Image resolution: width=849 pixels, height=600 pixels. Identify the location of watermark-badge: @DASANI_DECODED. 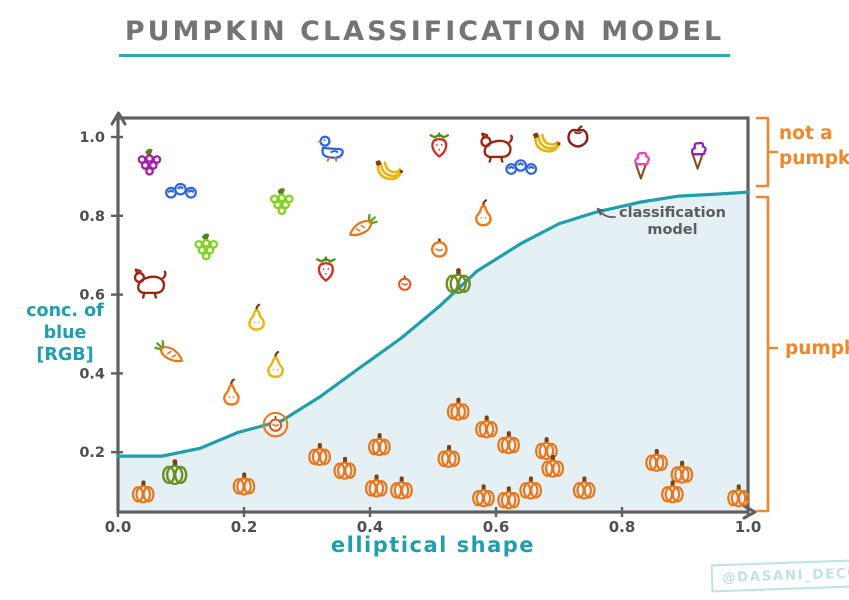
(779, 575).